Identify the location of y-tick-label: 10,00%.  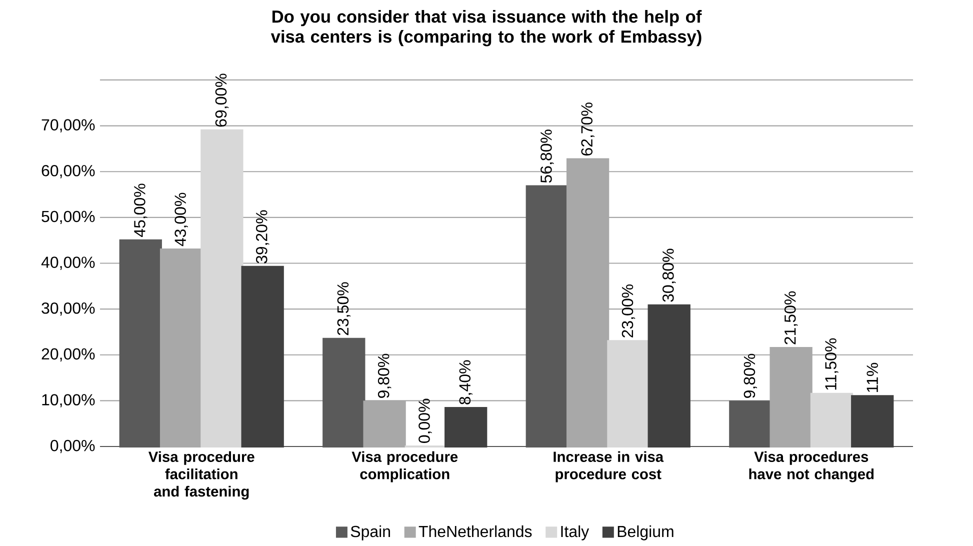
(68, 401).